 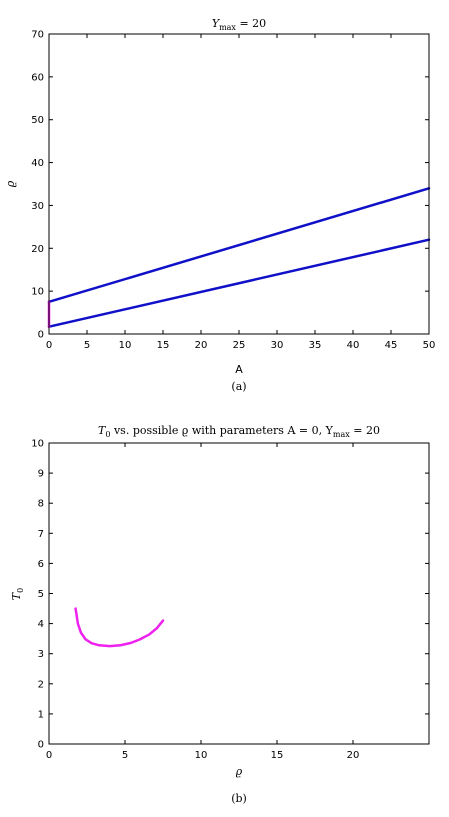 I want to click on chart-a-ytick-label: 60, so click(x=37, y=77).